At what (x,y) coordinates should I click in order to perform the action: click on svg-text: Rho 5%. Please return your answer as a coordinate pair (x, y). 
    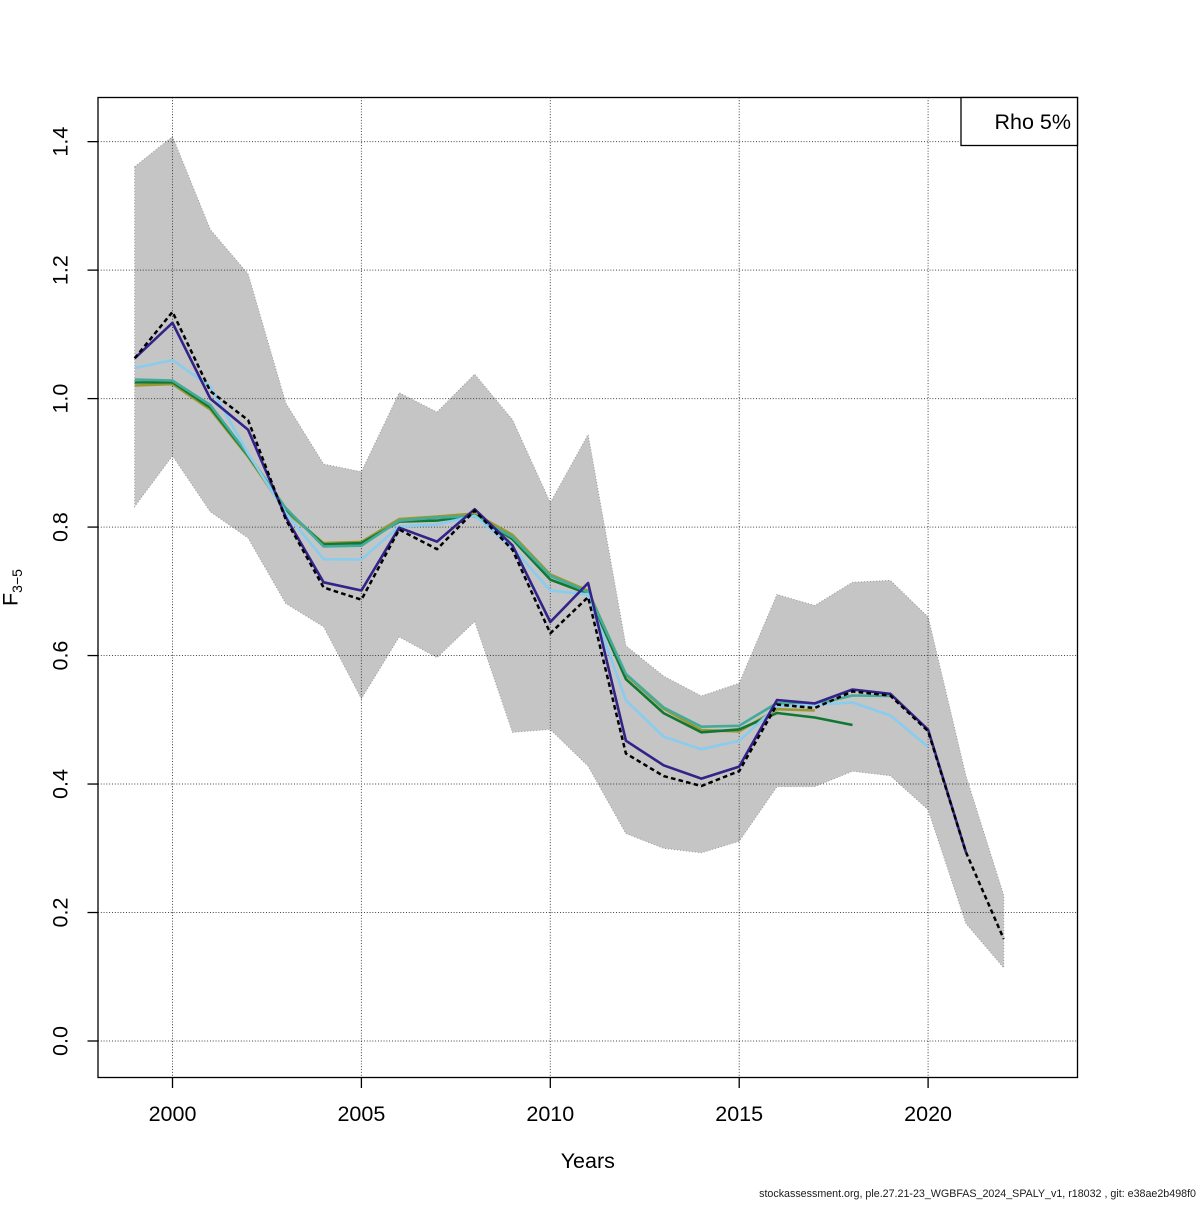
    Looking at the image, I should click on (1033, 122).